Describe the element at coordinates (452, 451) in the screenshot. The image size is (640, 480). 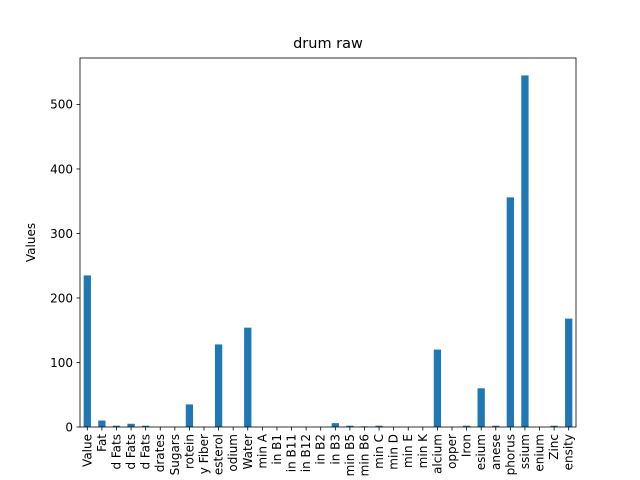
I see `x-tick-label: opper` at that location.